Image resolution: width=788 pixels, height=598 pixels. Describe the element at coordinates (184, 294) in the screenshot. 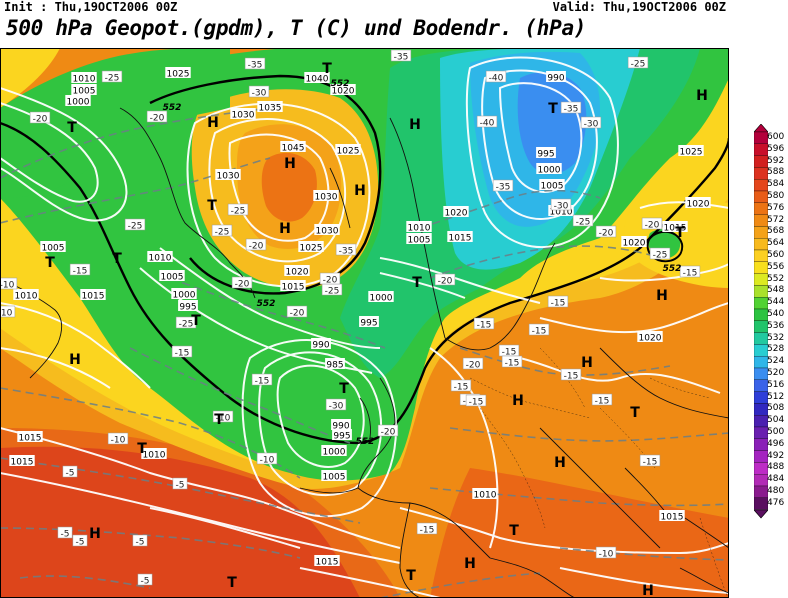

I see `isobar-label: 1000` at that location.